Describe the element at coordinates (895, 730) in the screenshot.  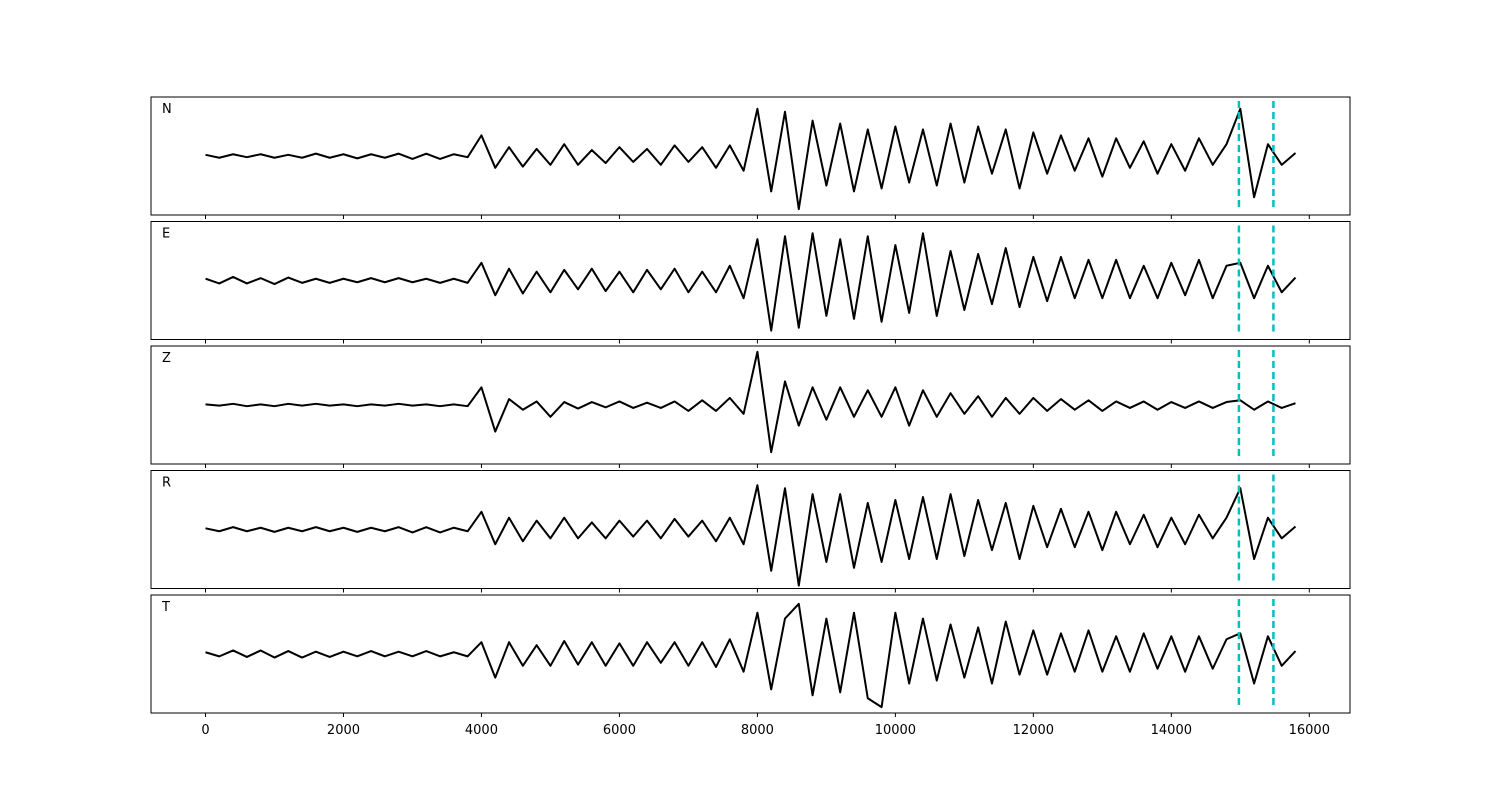
I see `x-tick-label: 10000` at that location.